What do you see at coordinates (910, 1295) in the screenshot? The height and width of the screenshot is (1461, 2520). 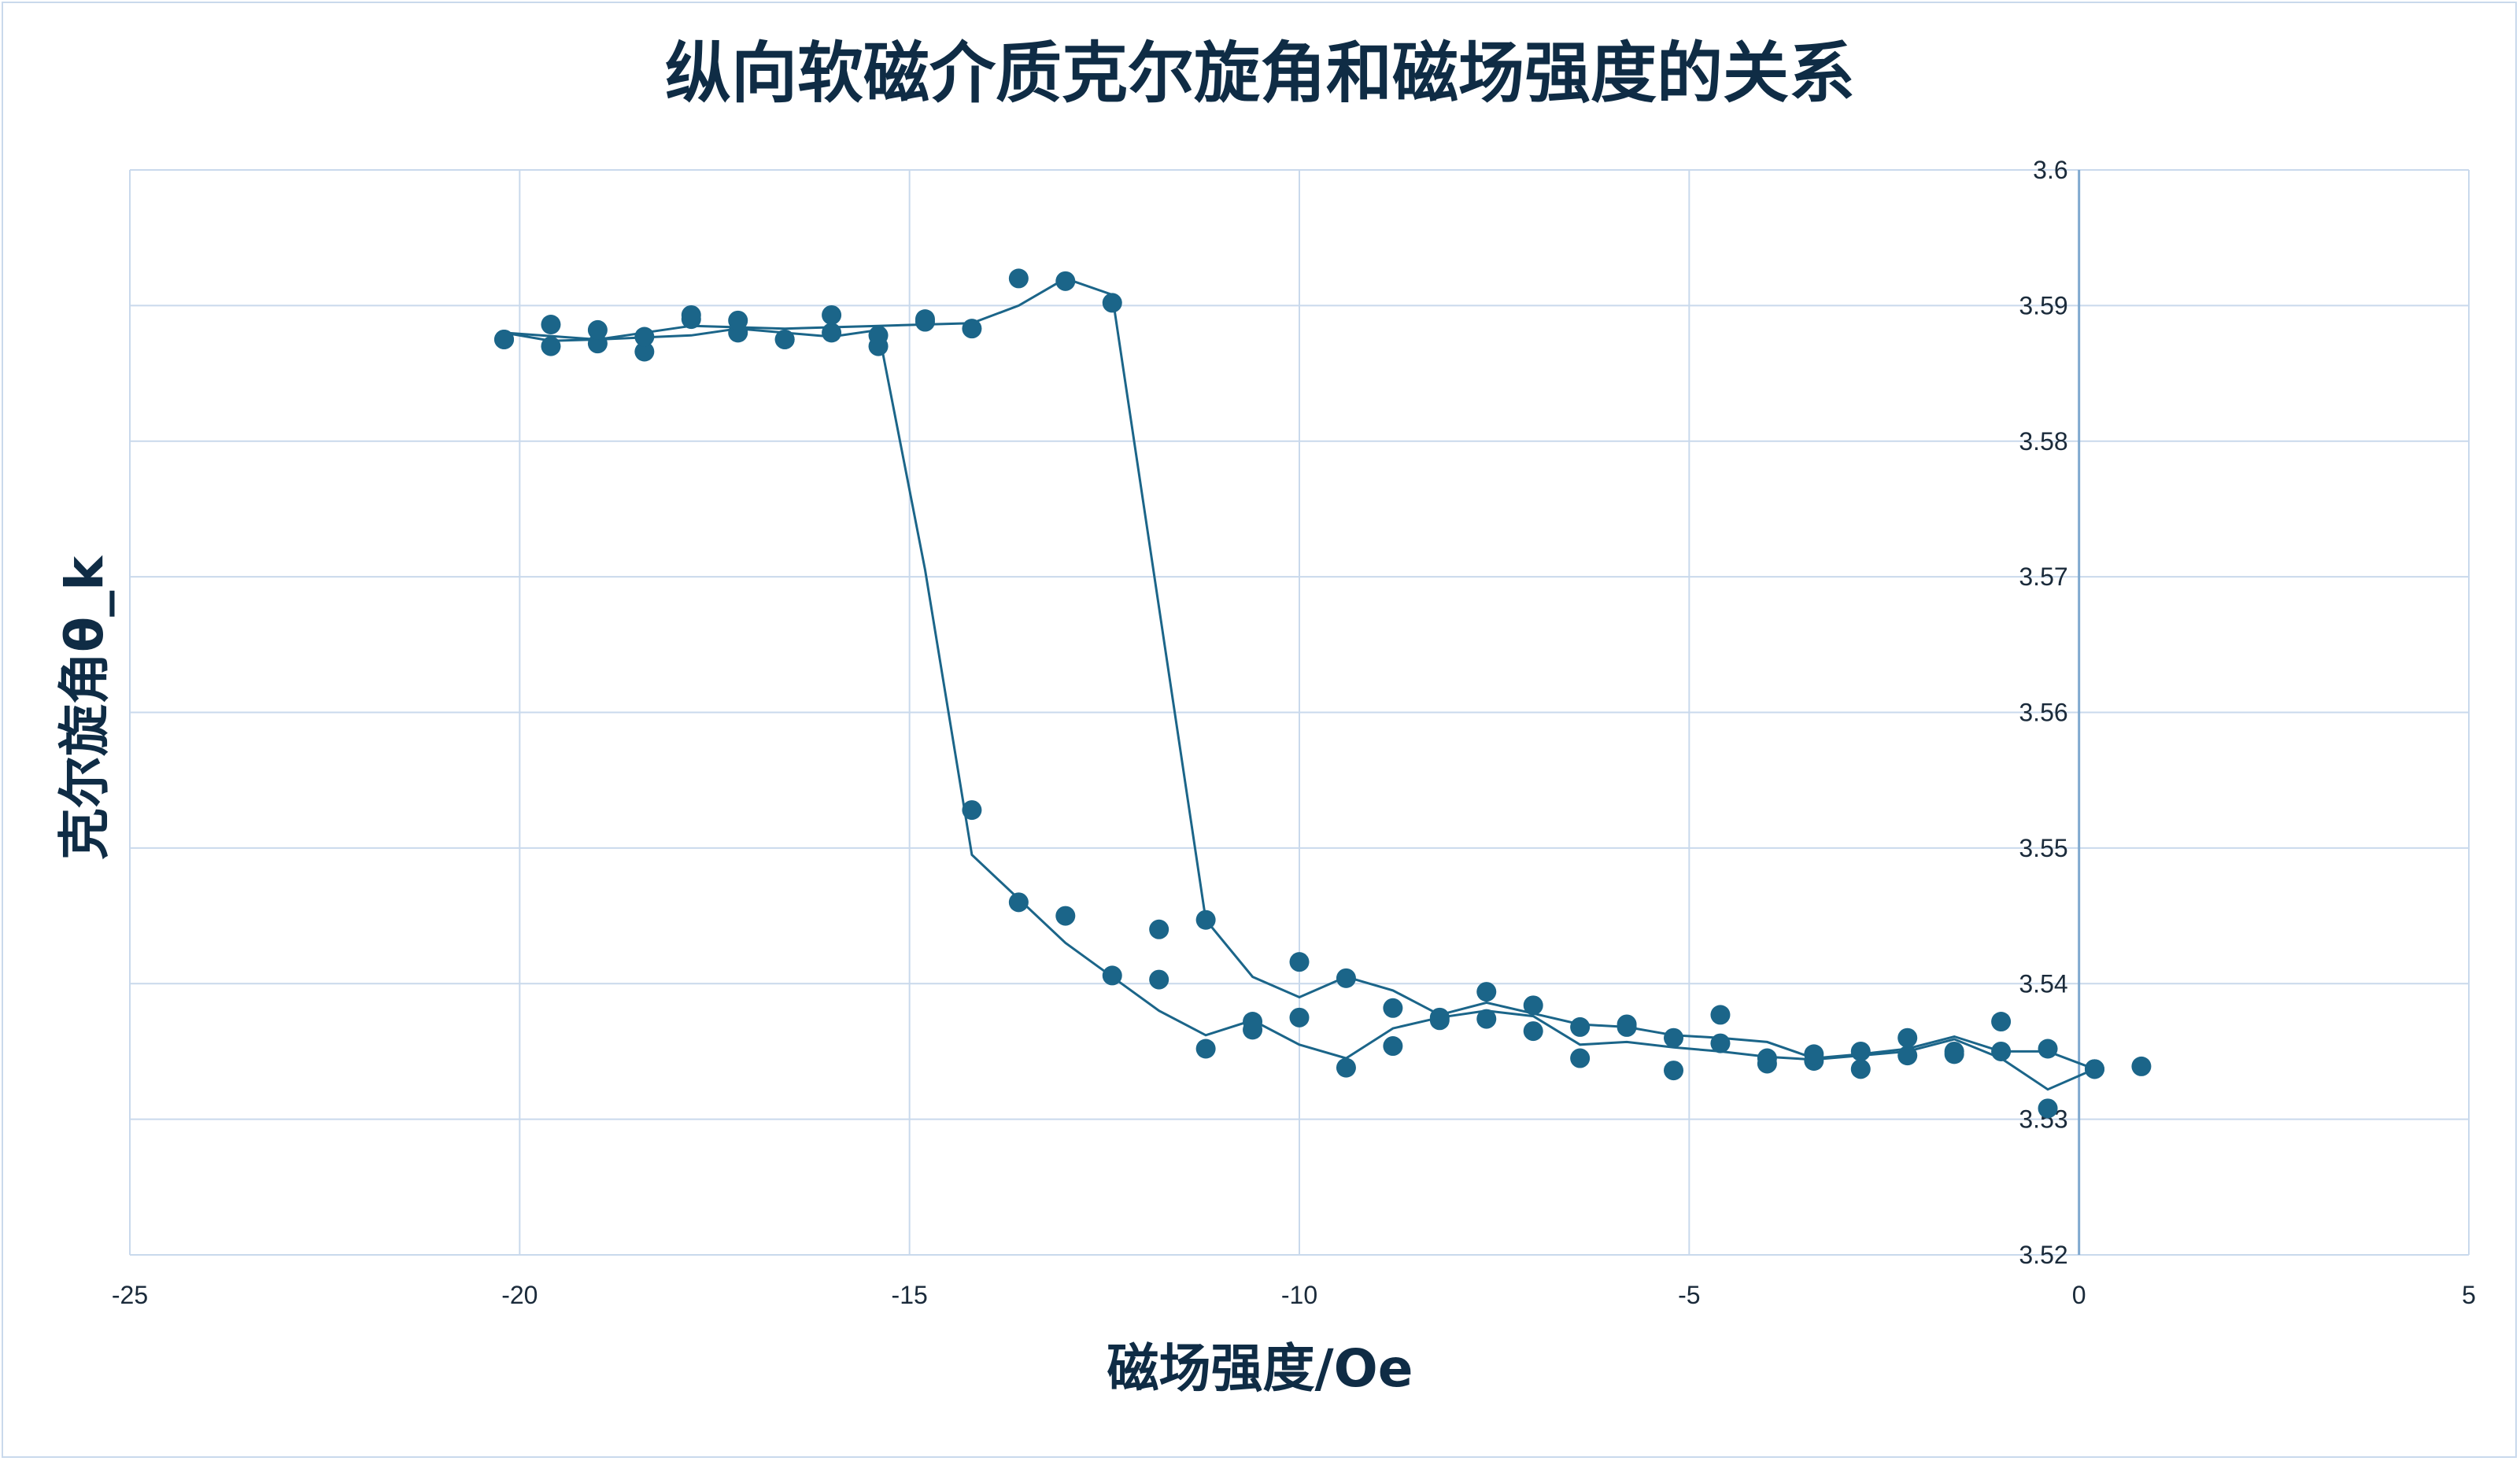 I see `x-tick-label: -15` at bounding box center [910, 1295].